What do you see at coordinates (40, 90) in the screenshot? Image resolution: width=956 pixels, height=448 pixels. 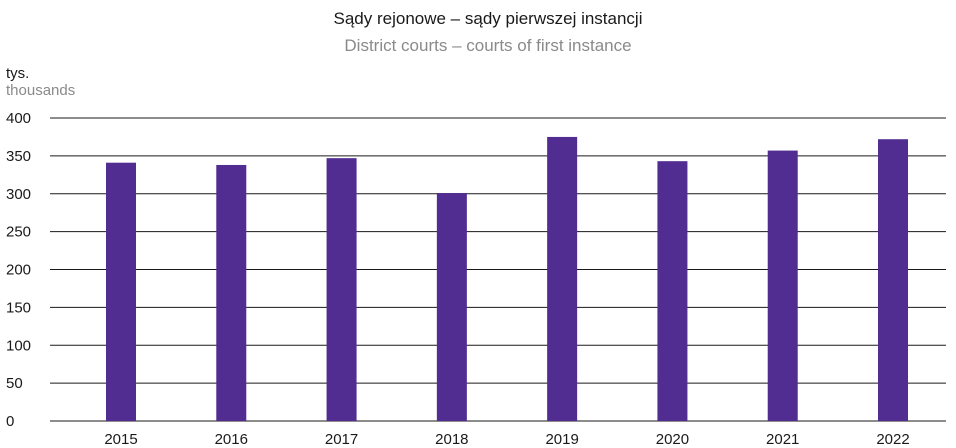 I see `y-axis-unit-label-english: thousands` at bounding box center [40, 90].